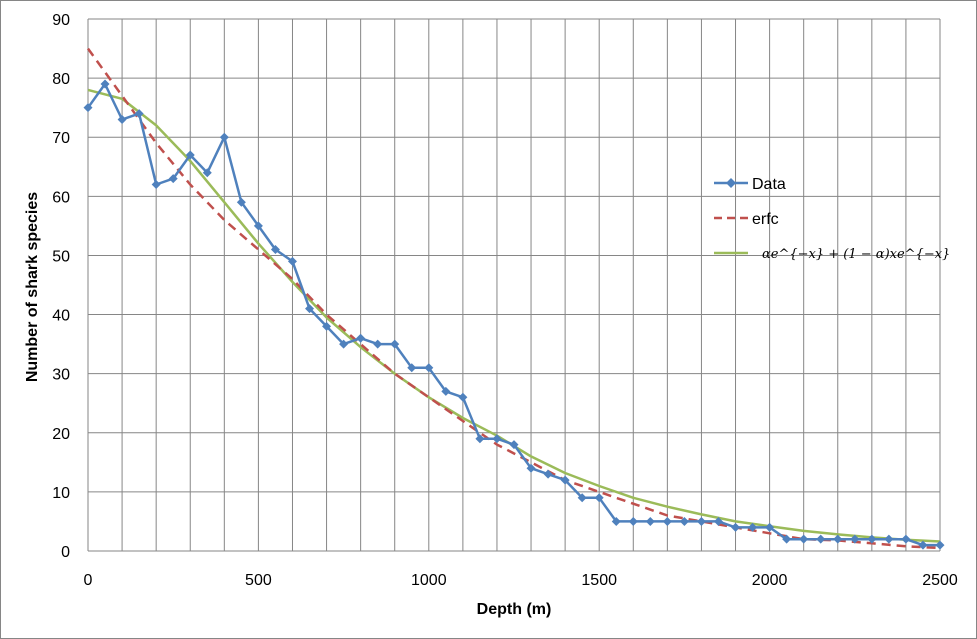 The width and height of the screenshot is (977, 639). I want to click on y-tick-label: 40, so click(61, 316).